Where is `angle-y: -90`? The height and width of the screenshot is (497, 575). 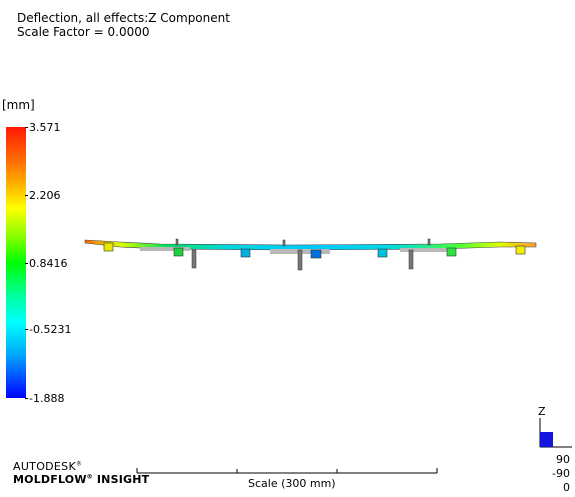 angle-y: -90 is located at coordinates (561, 473).